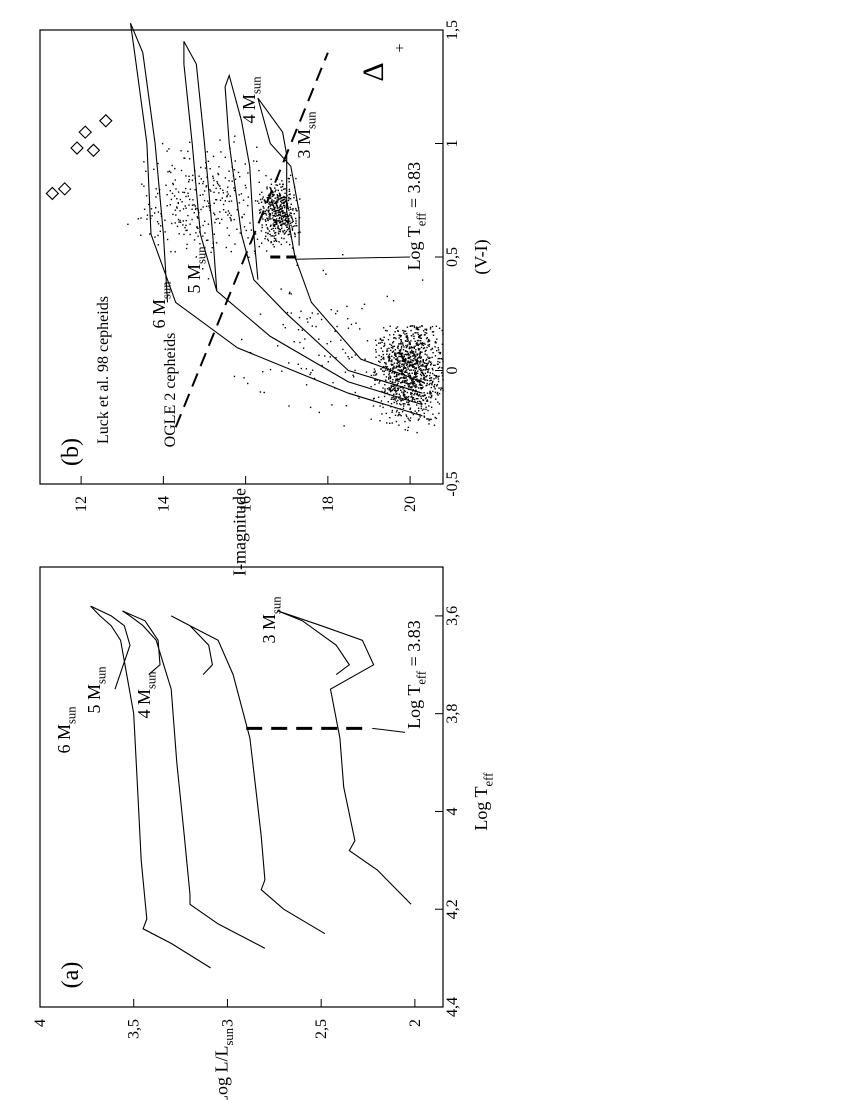  Describe the element at coordinates (452, 371) in the screenshot. I see `panel-b-x-tick-label: 0` at that location.